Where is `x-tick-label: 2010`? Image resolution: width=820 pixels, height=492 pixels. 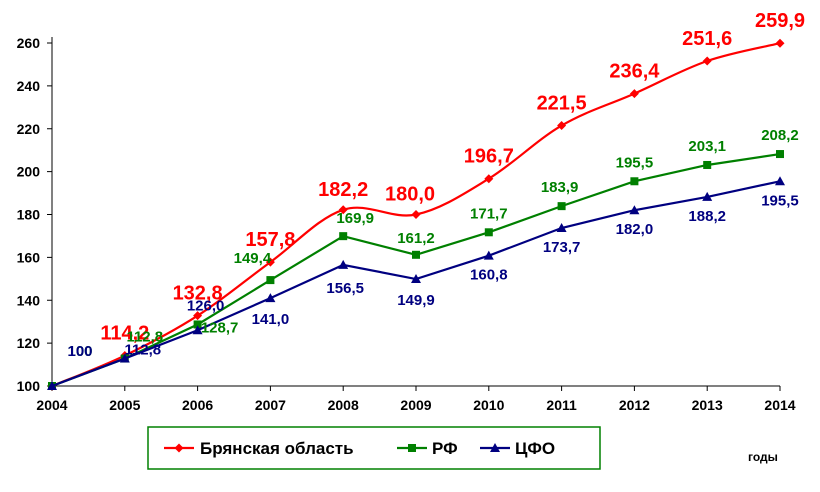
x-tick-label: 2010 is located at coordinates (488, 405).